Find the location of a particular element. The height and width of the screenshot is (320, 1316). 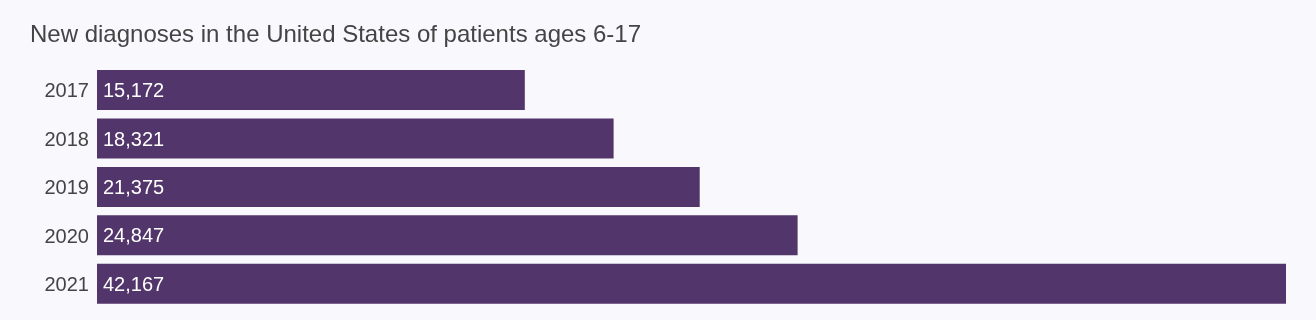

y-tick-label: 2017 is located at coordinates (66, 90).